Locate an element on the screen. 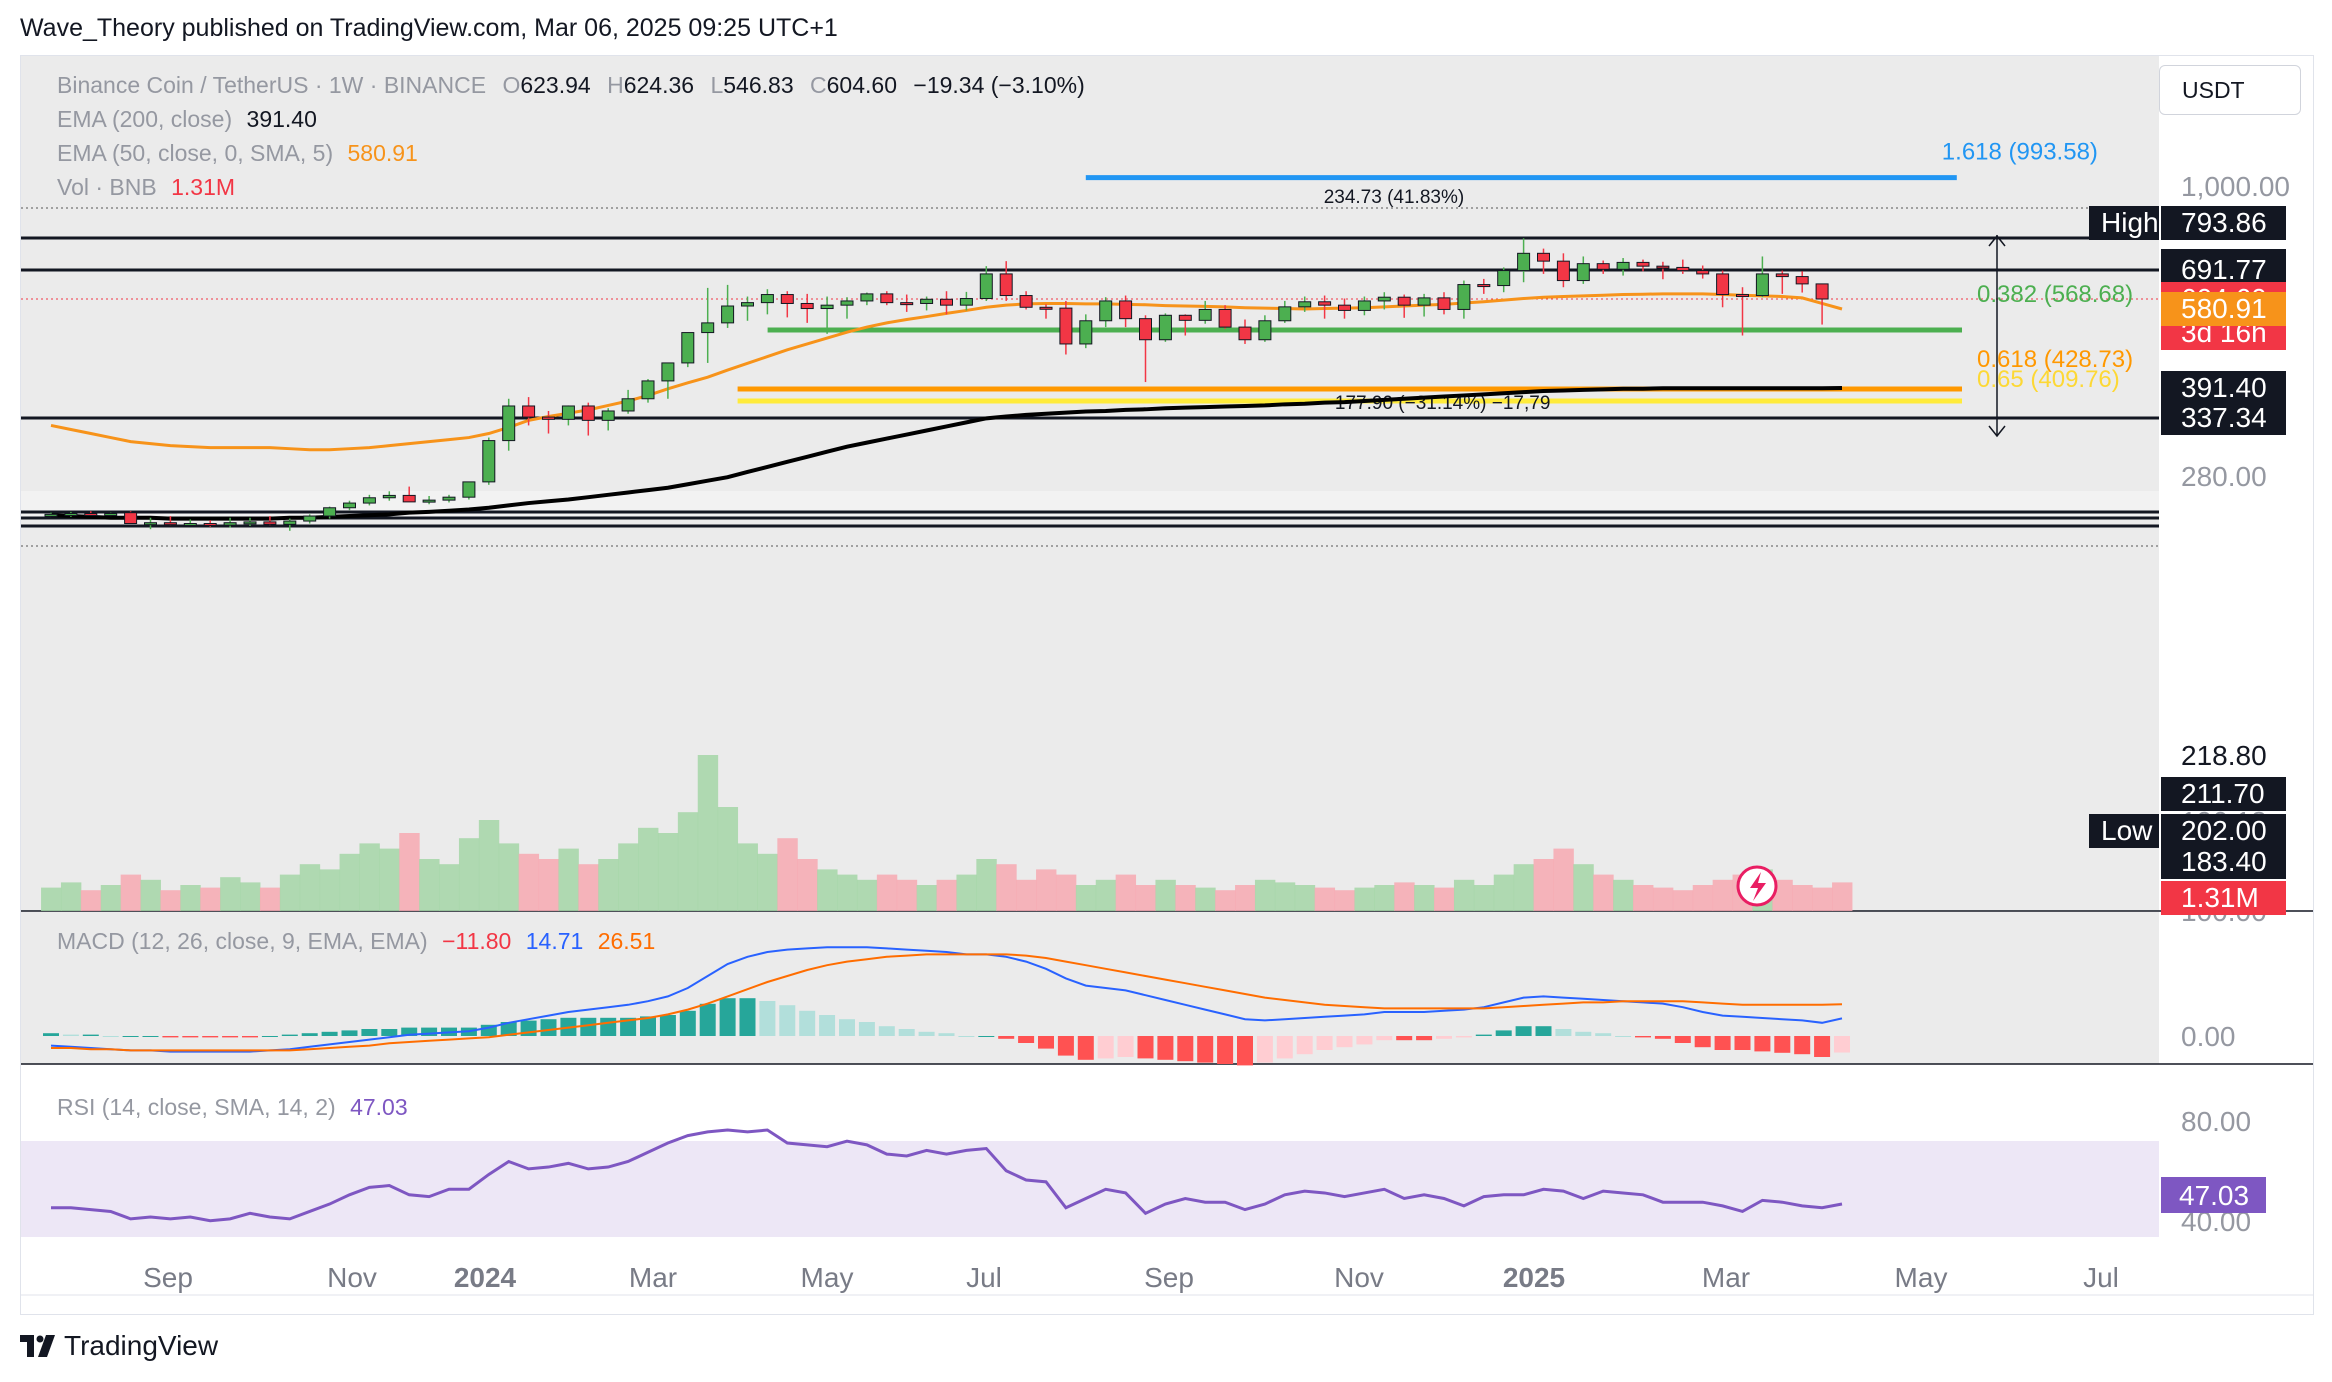 Image resolution: width=2332 pixels, height=1382 pixels. high-value: 624.36 is located at coordinates (659, 85).